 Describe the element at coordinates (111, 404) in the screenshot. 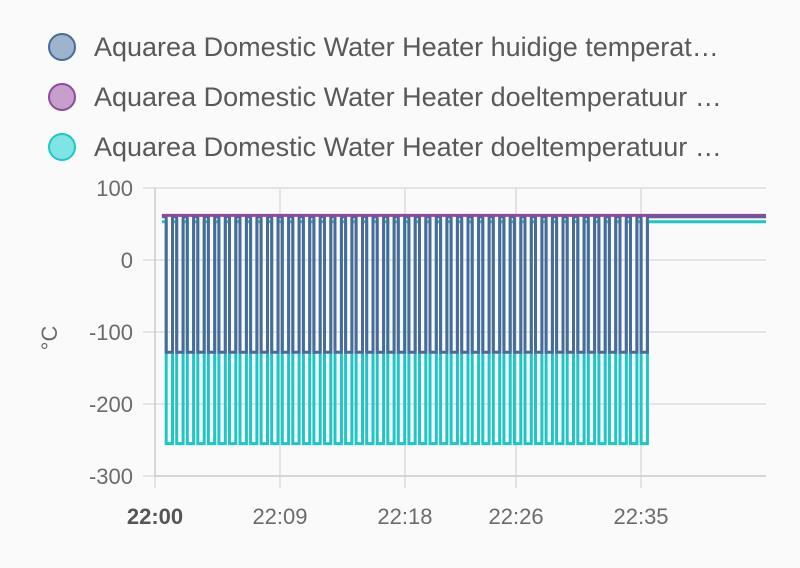

I see `y-tick-label: -200` at that location.